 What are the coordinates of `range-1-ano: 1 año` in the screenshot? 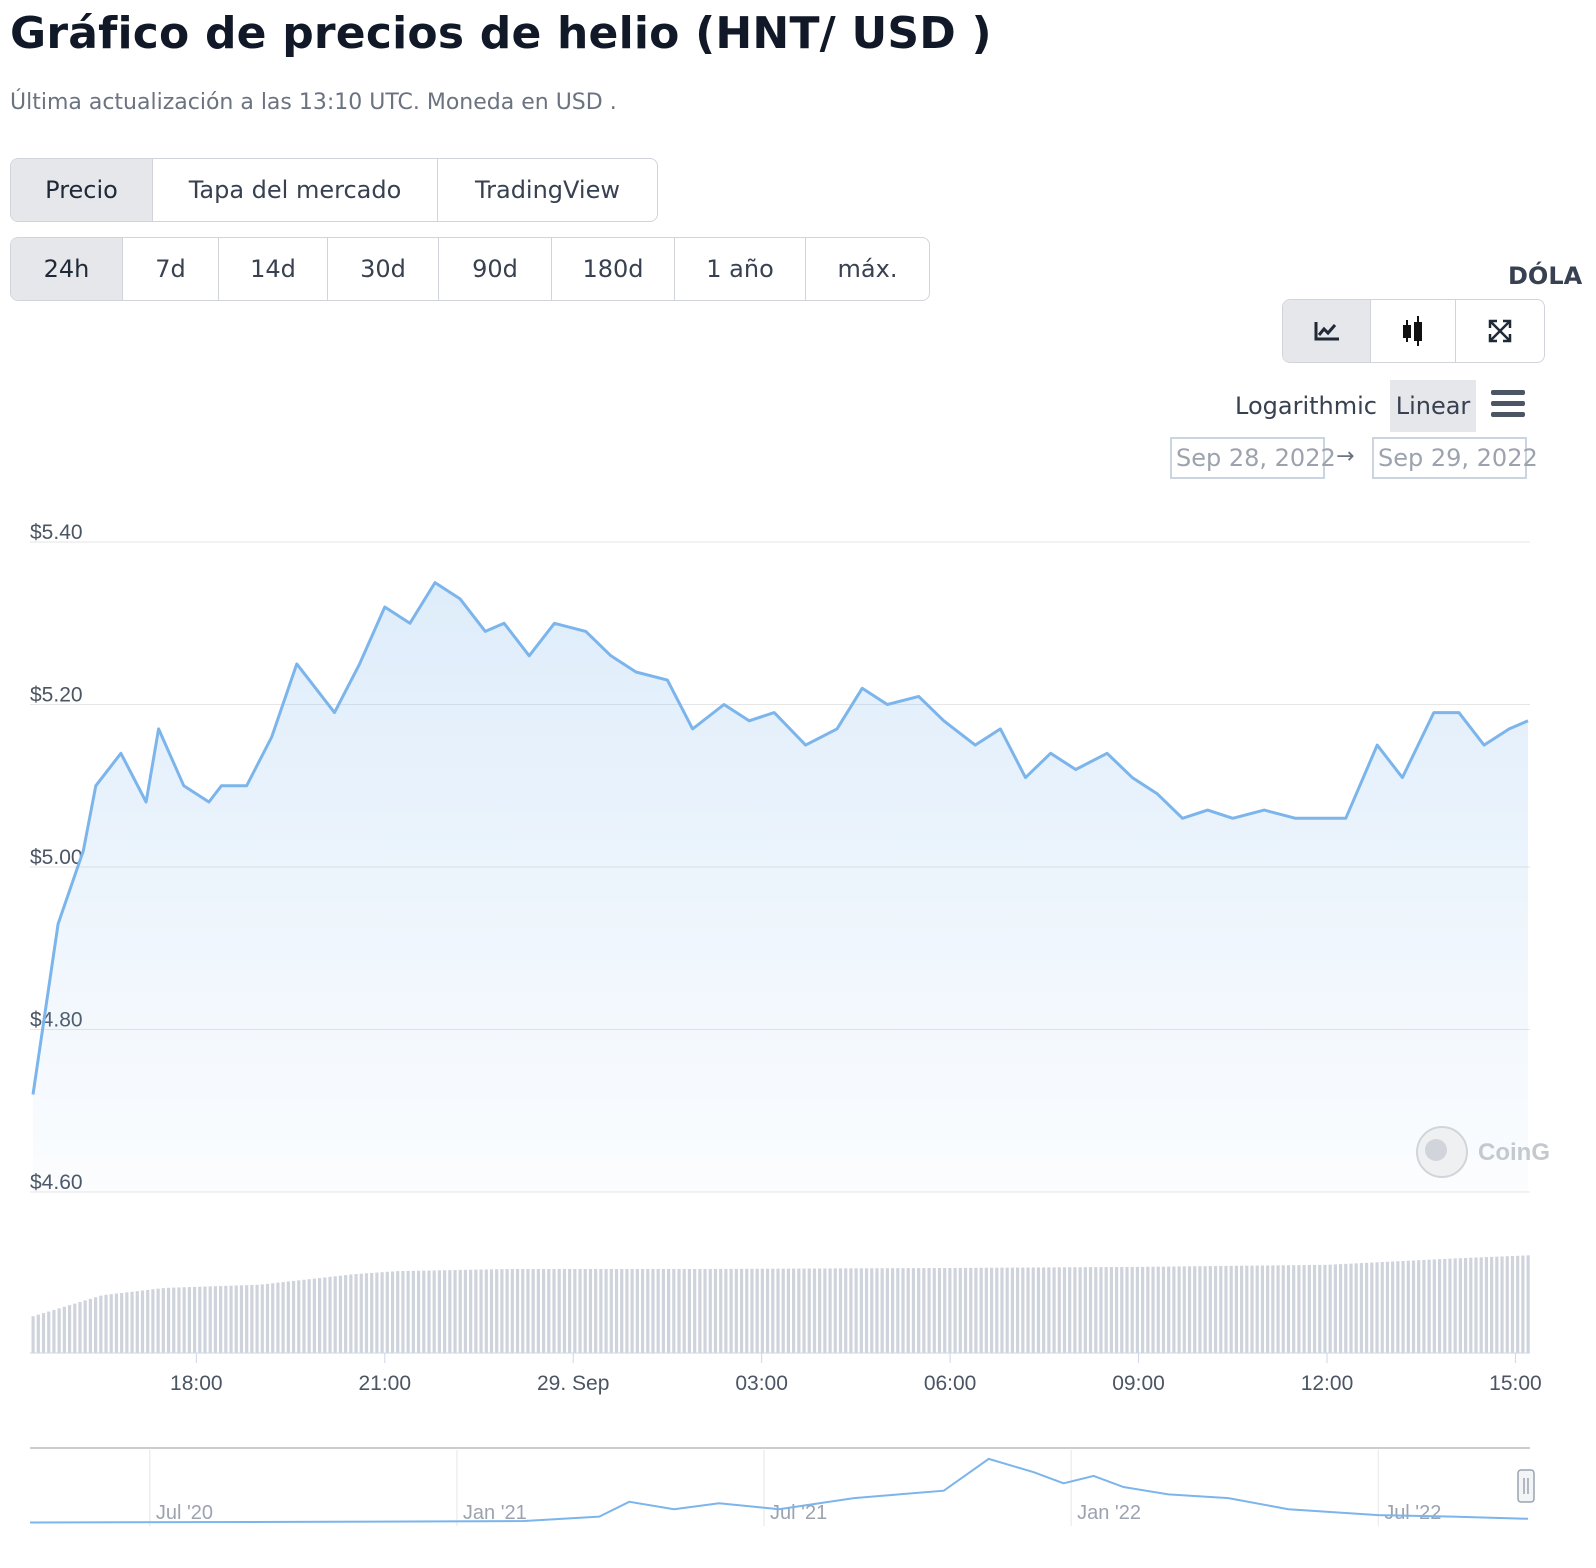 It's located at (740, 269).